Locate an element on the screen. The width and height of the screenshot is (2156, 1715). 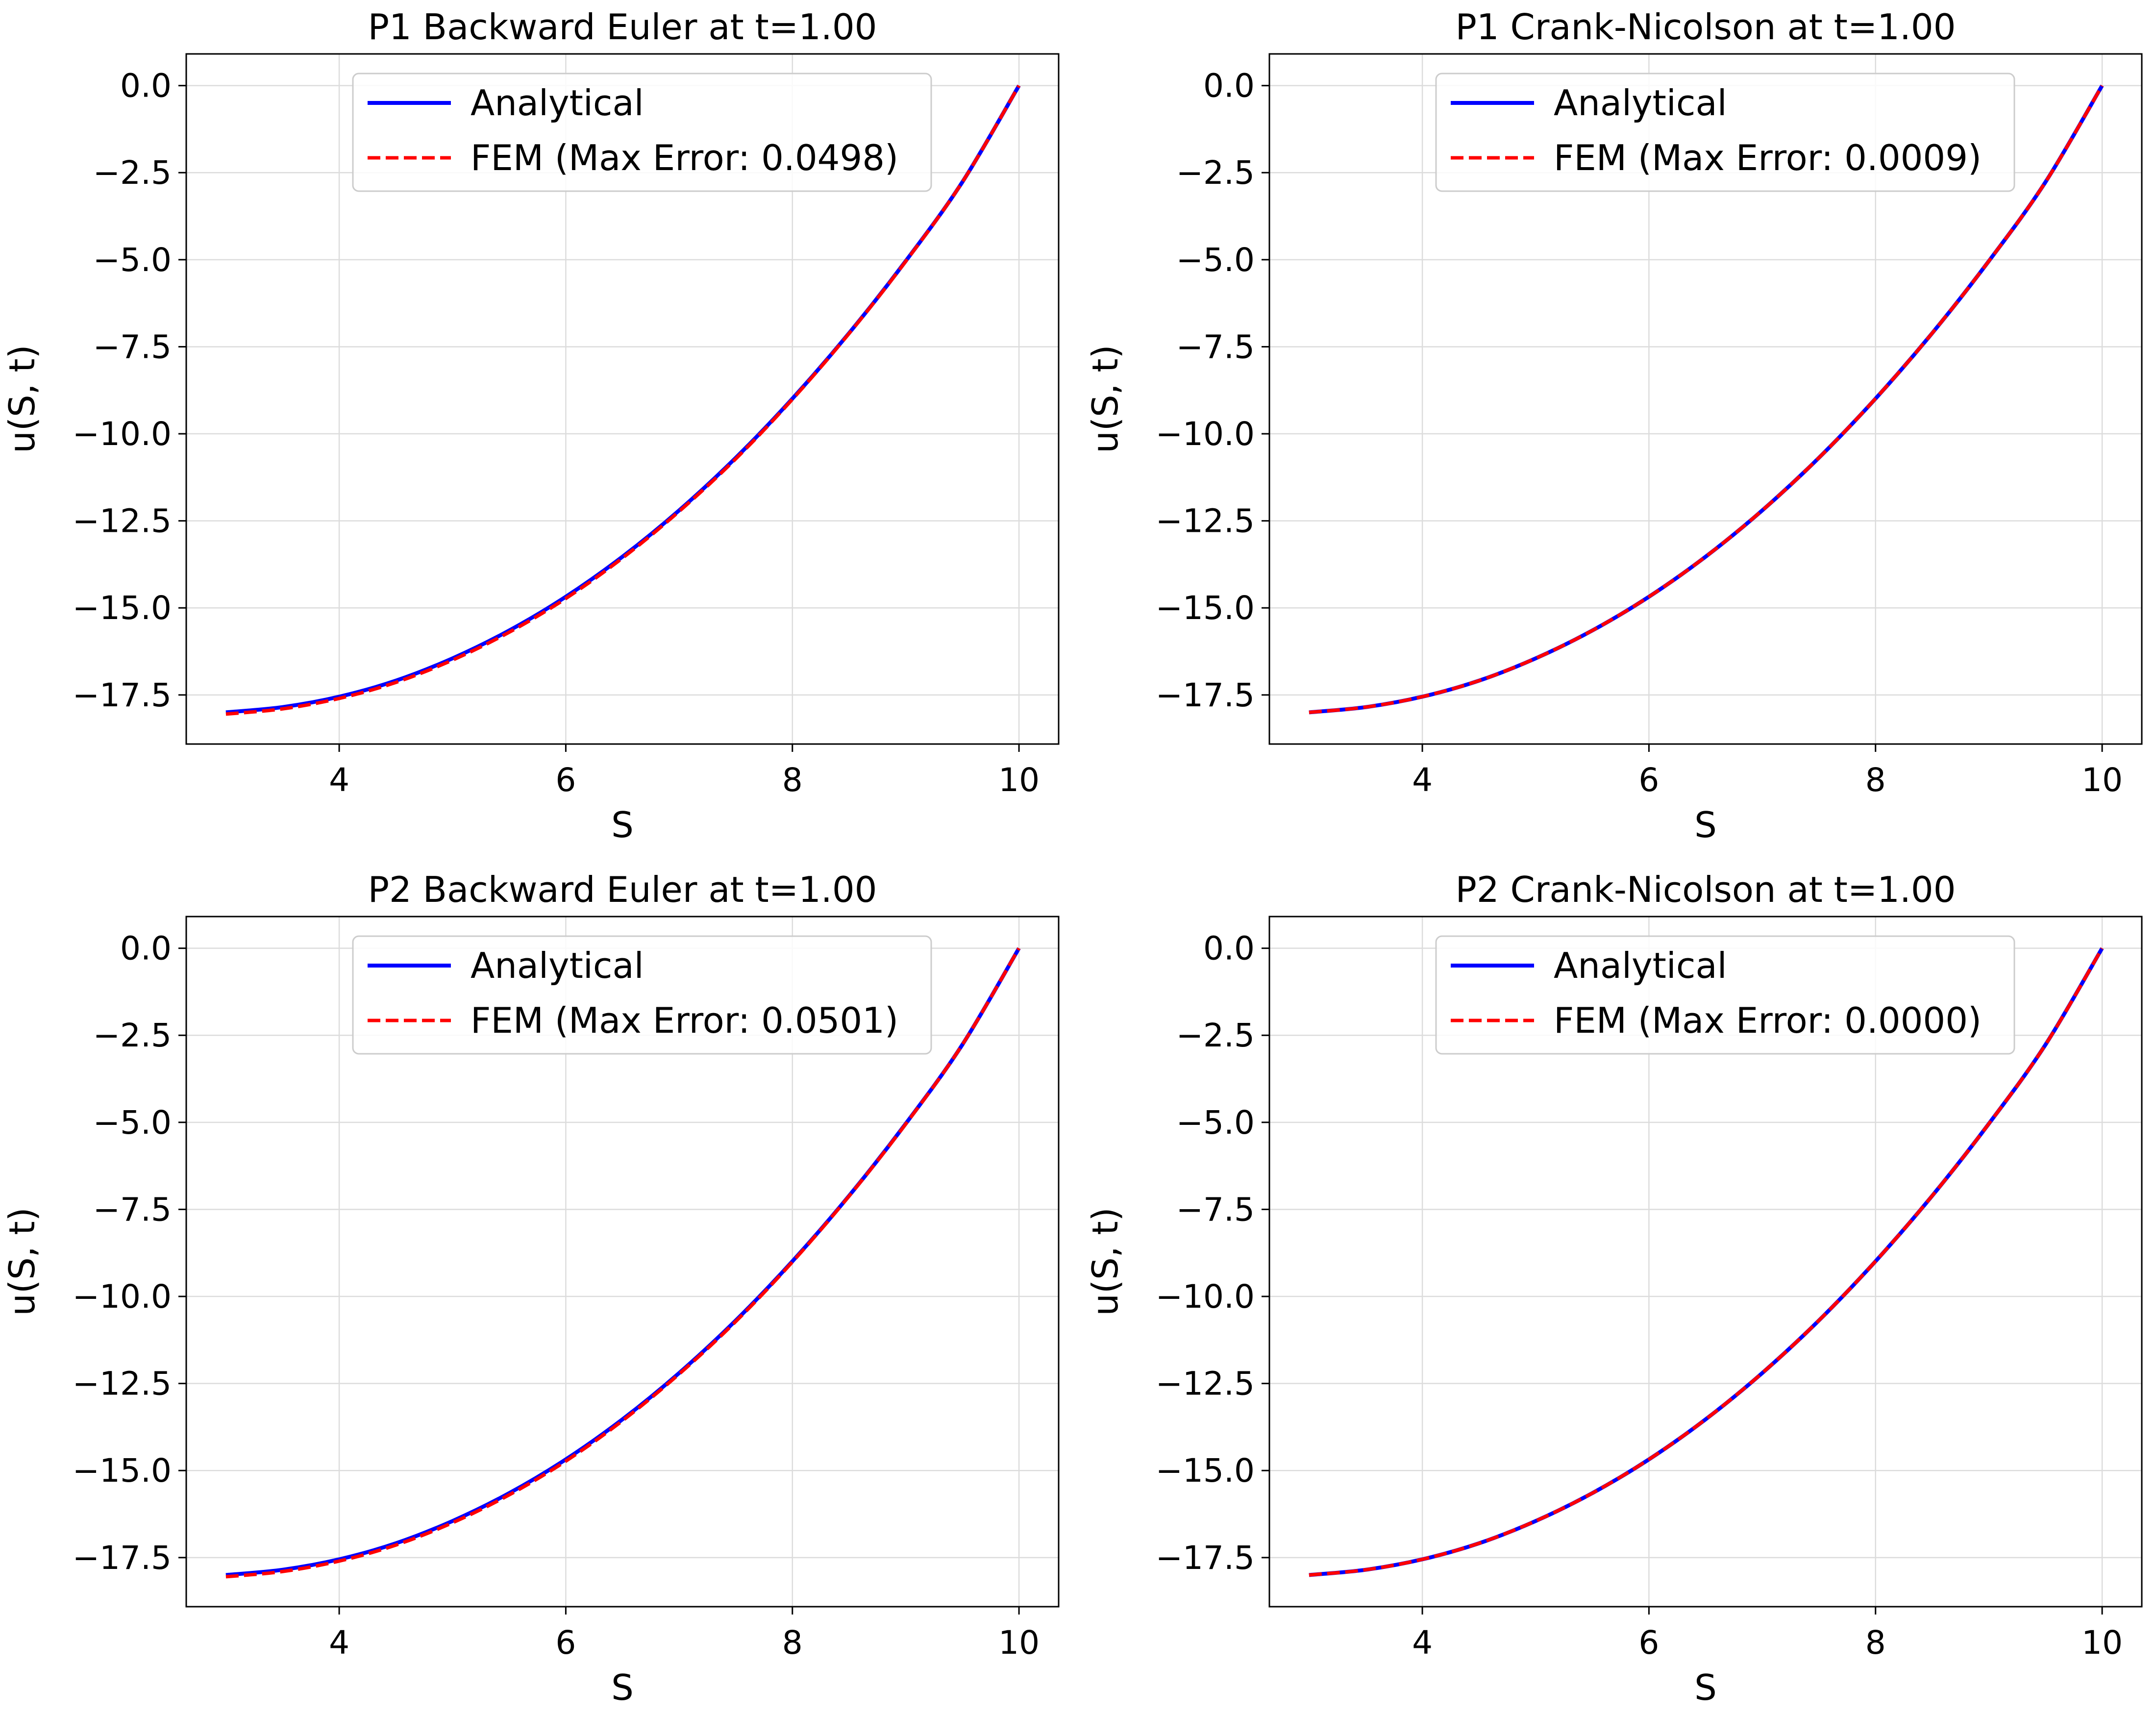
legend-entry-label: FEM (Max Error: 0.0501) is located at coordinates (684, 1020).